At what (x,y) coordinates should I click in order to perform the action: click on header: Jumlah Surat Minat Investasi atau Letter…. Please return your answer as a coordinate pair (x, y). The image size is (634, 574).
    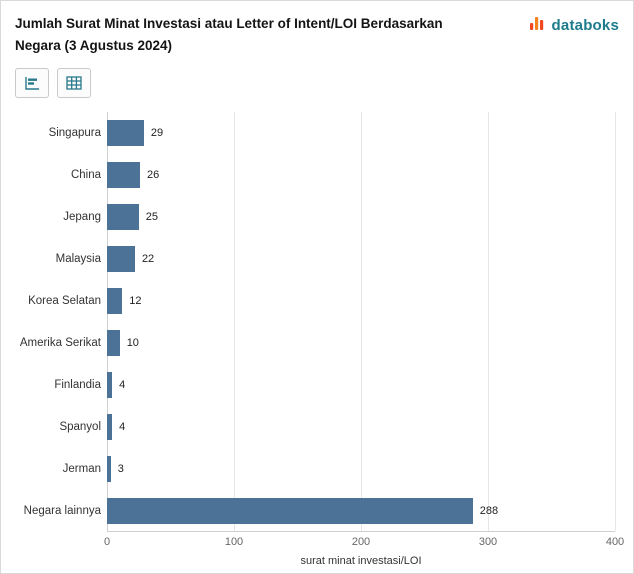
    Looking at the image, I should click on (317, 30).